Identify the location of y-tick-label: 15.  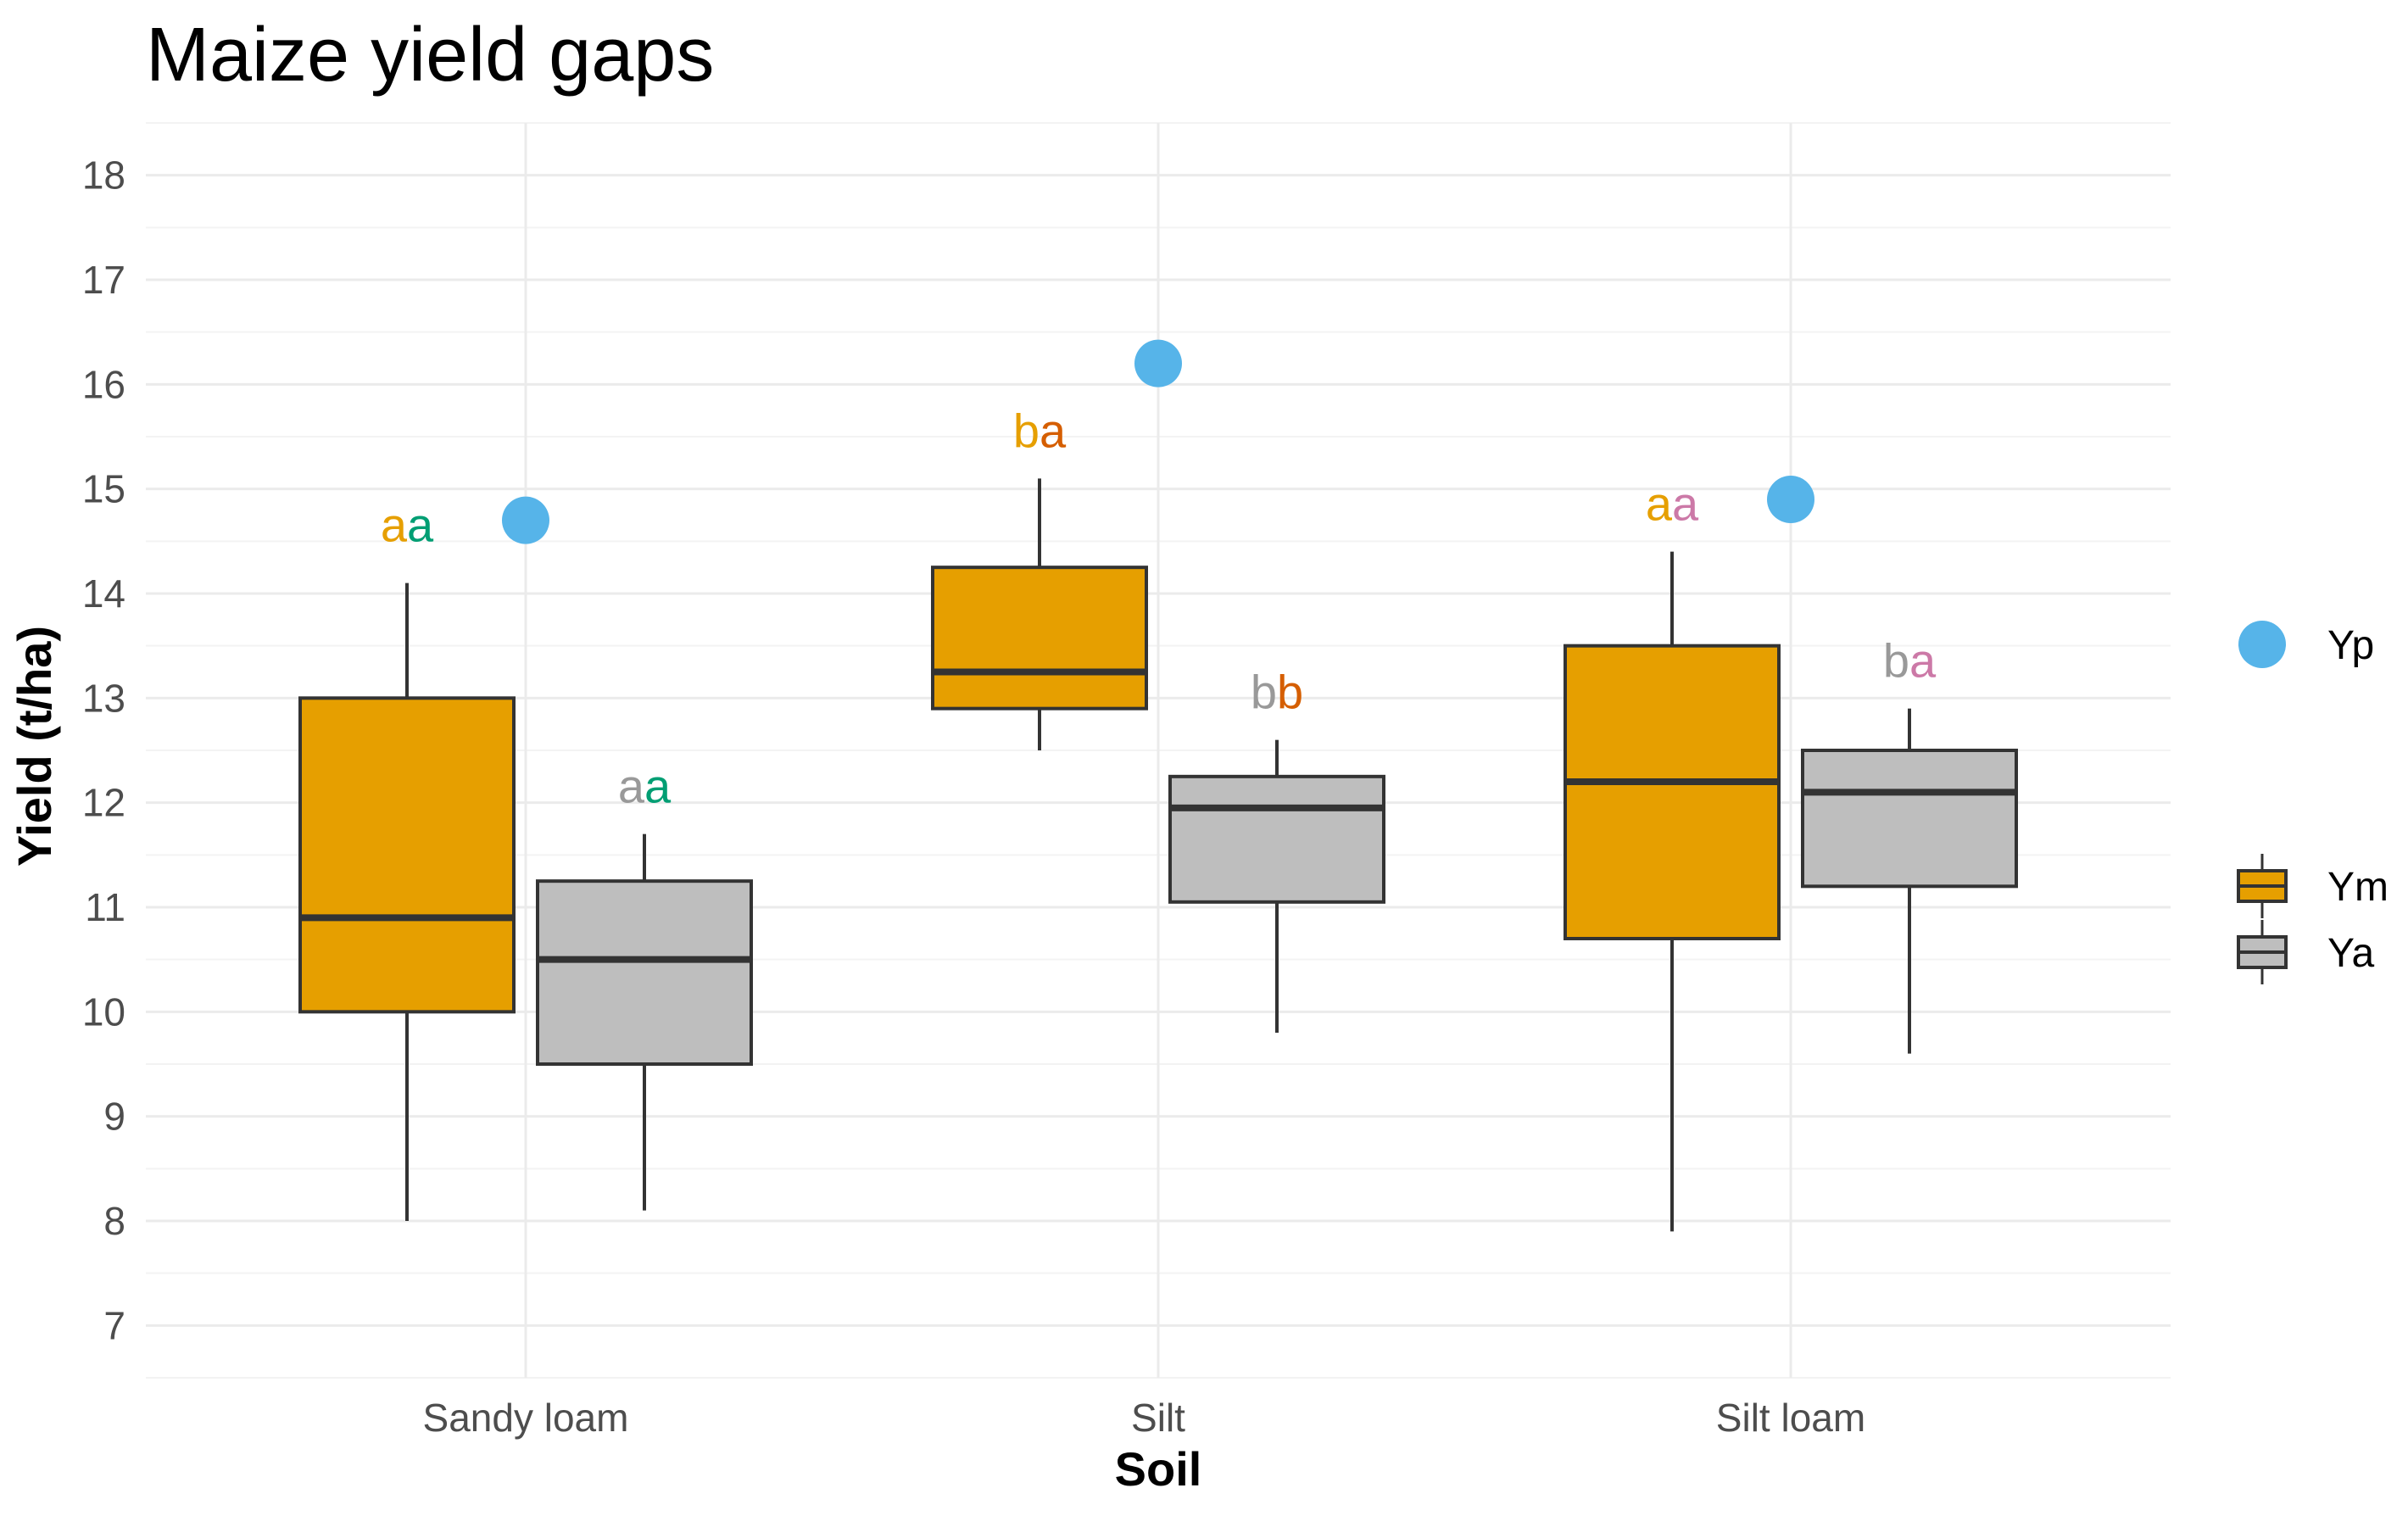
(104, 489).